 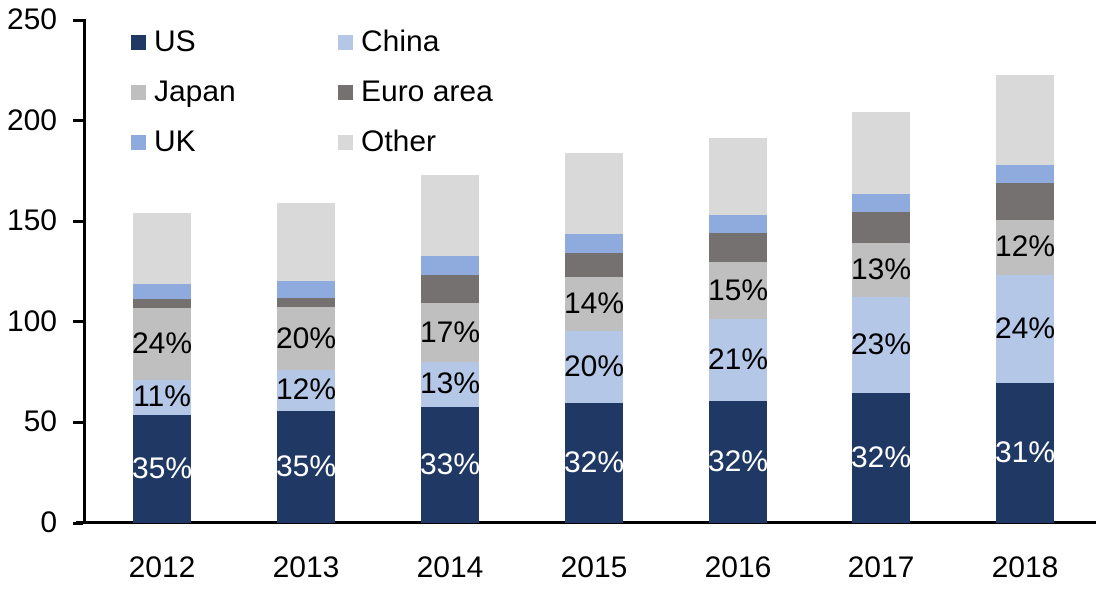 I want to click on legend-label-japan: Japan, so click(x=195, y=91).